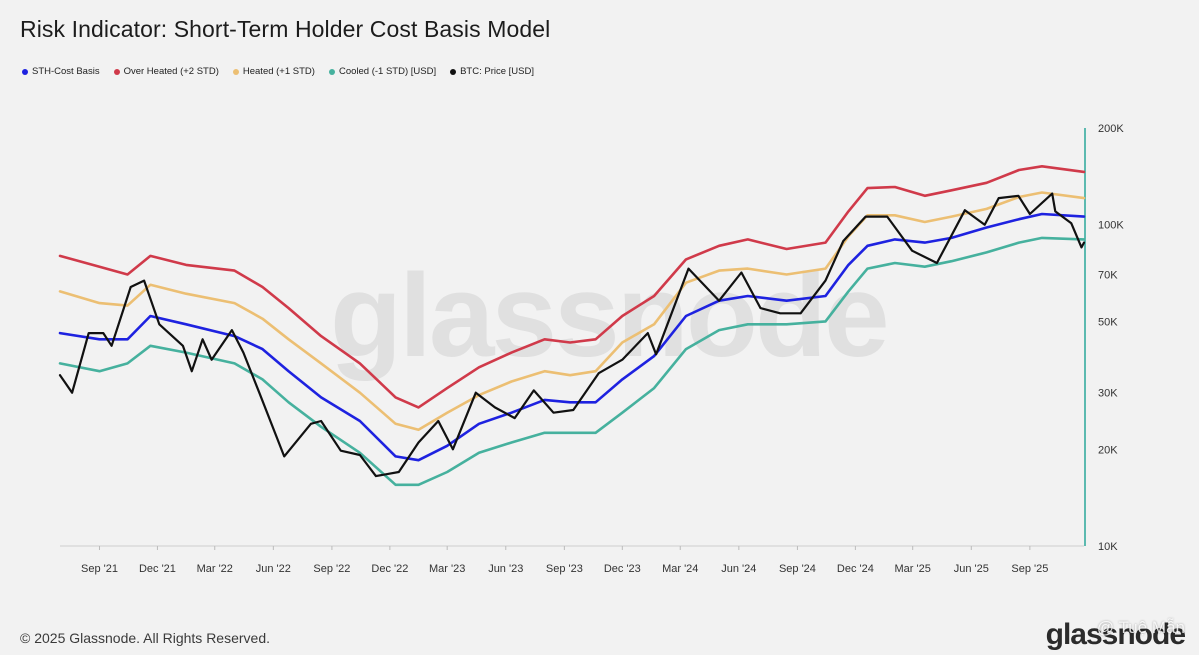 The height and width of the screenshot is (655, 1199). I want to click on x-tick-label: Jun '23, so click(505, 569).